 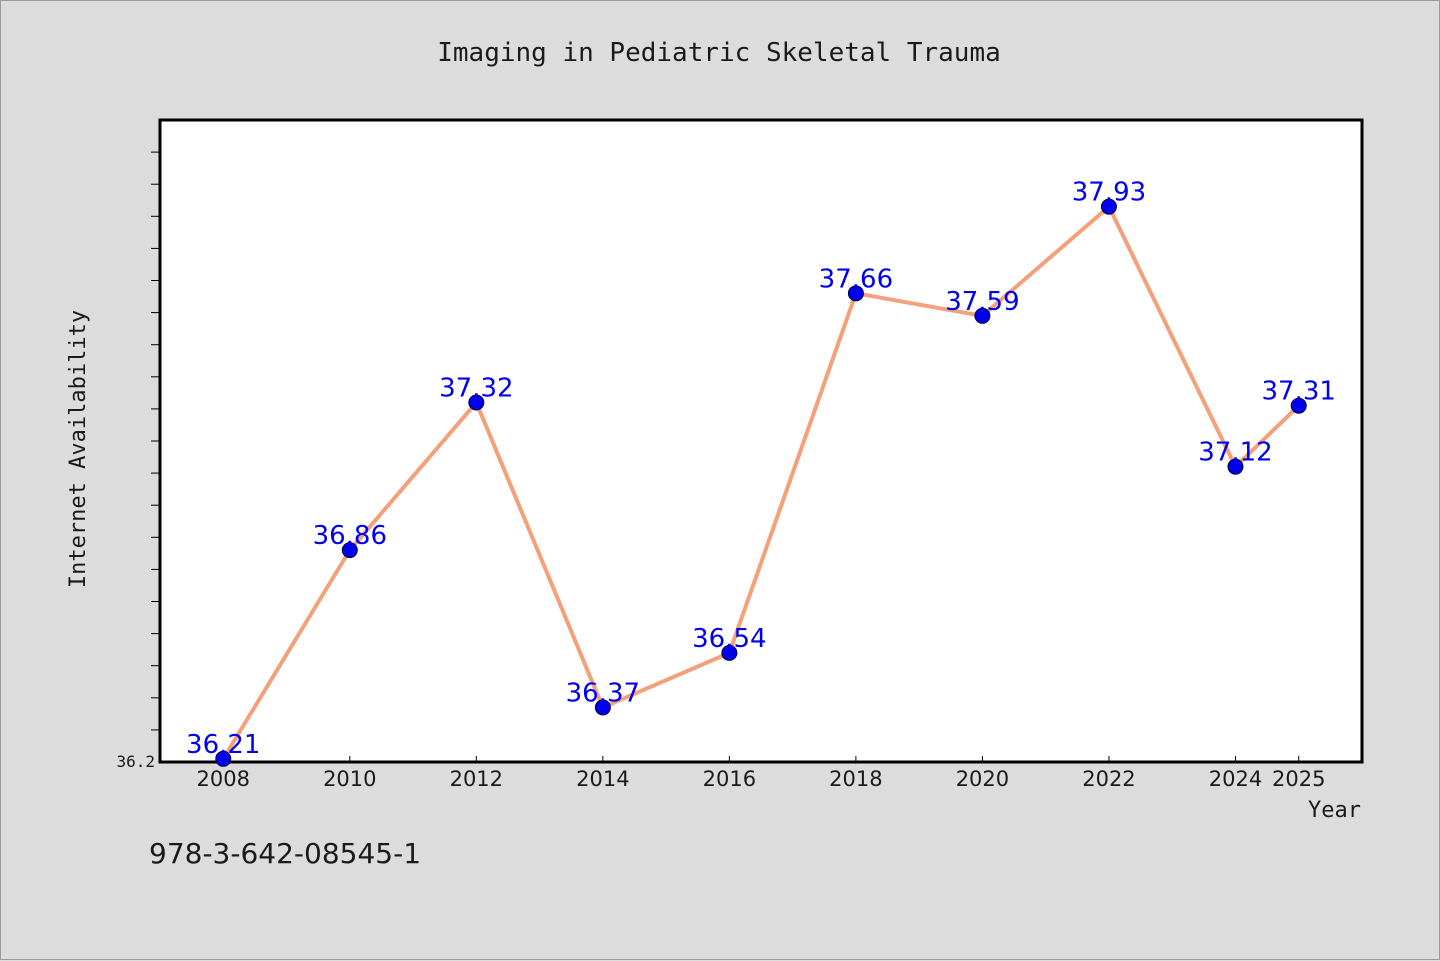 What do you see at coordinates (350, 536) in the screenshot?
I see `data-label: 36.86` at bounding box center [350, 536].